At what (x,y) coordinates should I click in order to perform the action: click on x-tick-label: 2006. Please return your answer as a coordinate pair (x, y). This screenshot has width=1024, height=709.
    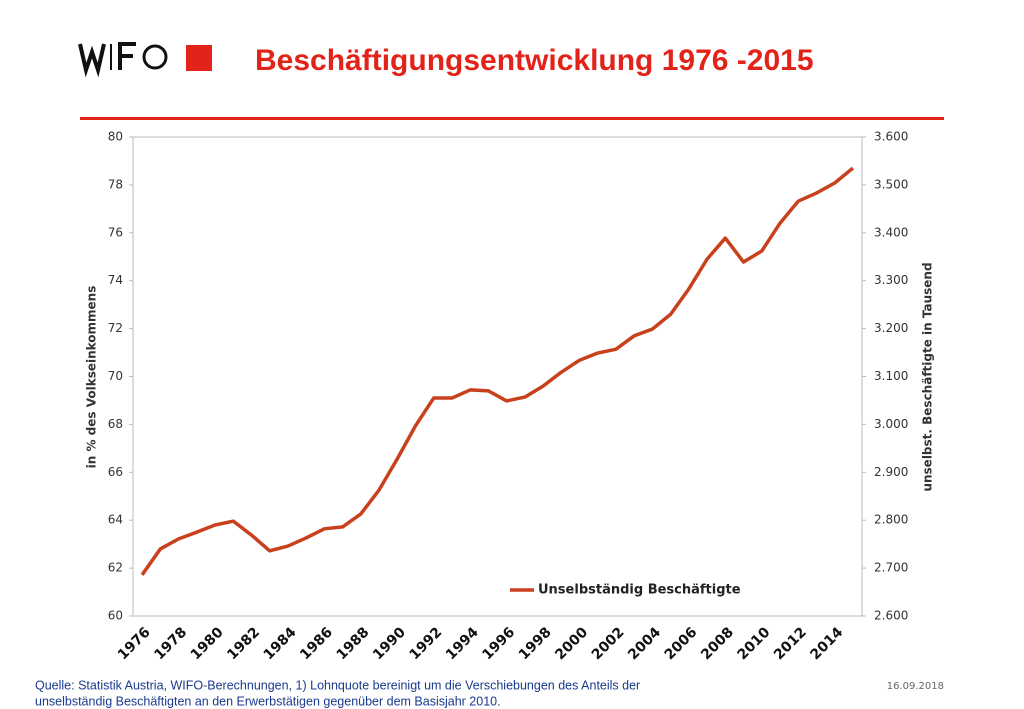
    Looking at the image, I should click on (681, 643).